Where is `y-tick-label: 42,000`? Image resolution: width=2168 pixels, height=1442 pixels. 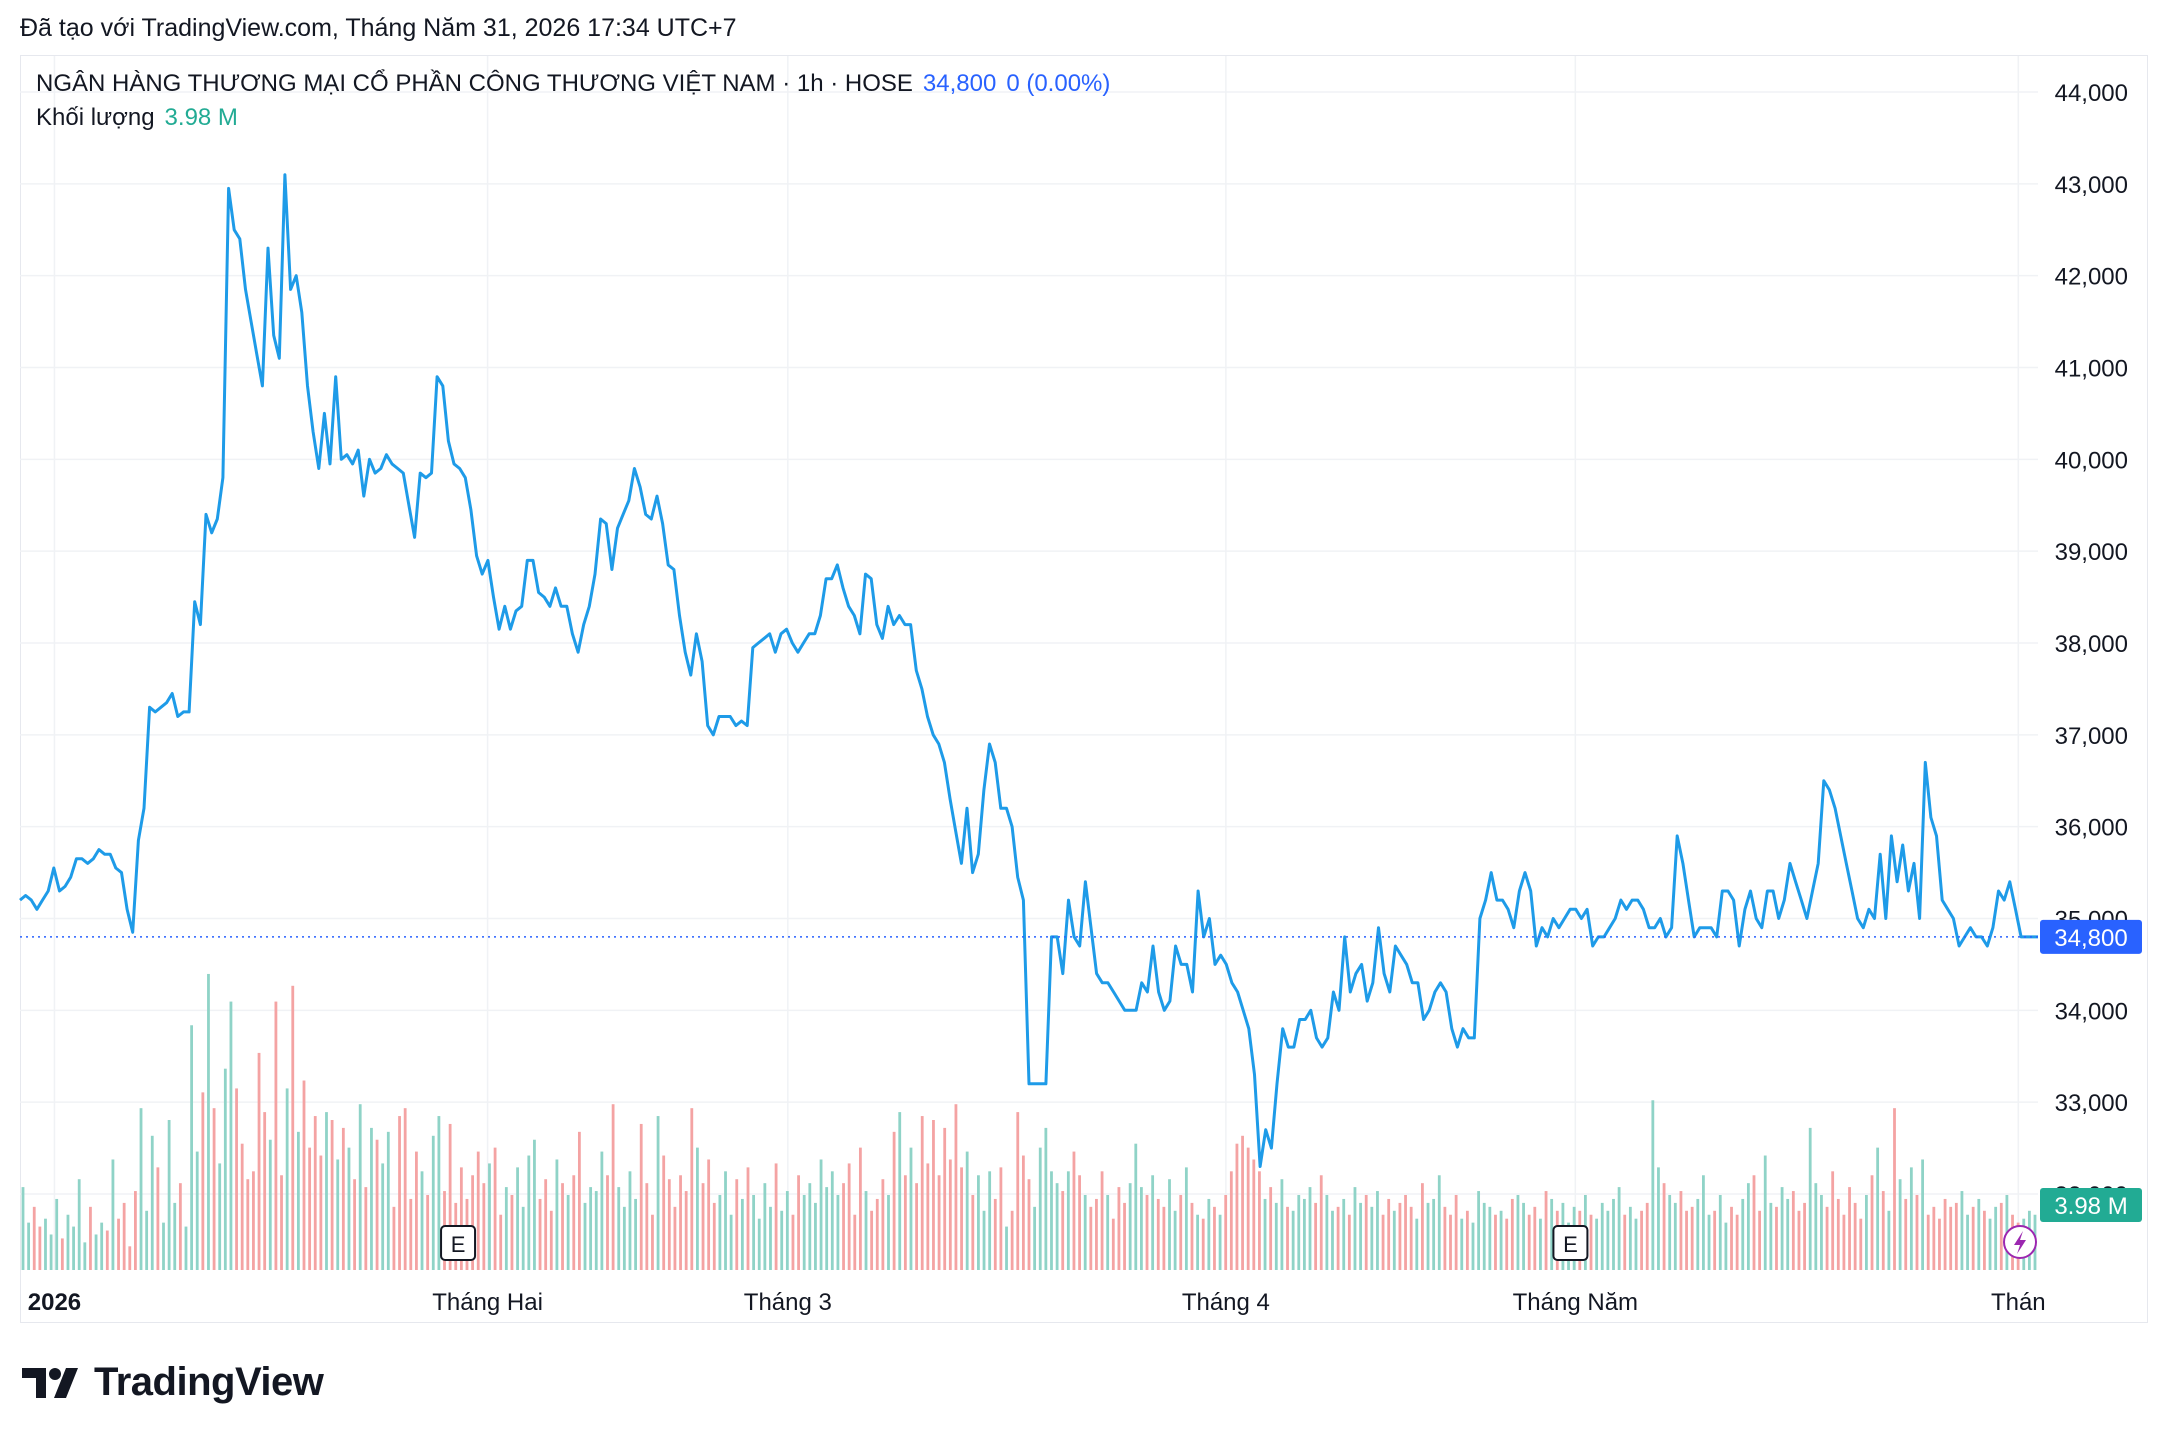
y-tick-label: 42,000 is located at coordinates (2091, 277).